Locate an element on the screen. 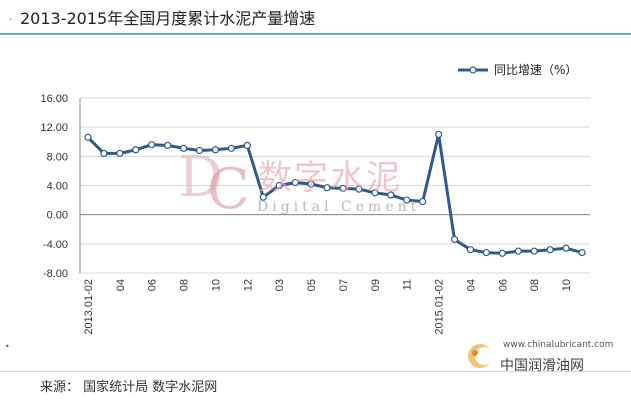  x-tick-label: 11 is located at coordinates (408, 284).